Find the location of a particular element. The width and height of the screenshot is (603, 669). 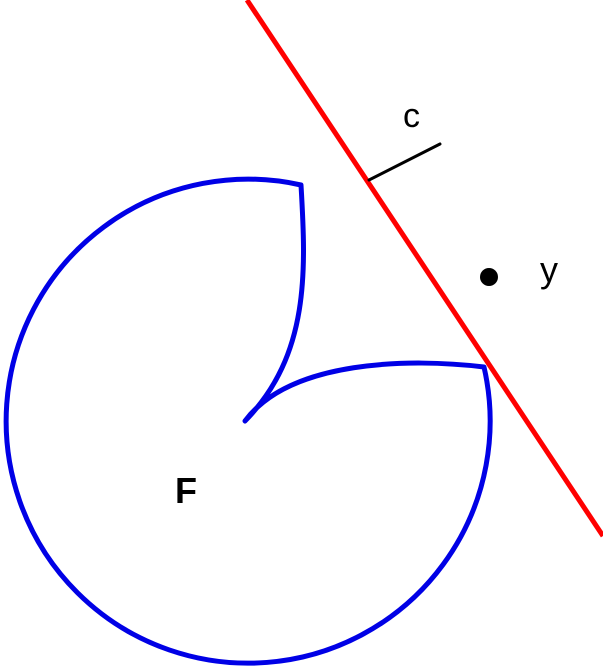

label-y: y is located at coordinates (549, 269).